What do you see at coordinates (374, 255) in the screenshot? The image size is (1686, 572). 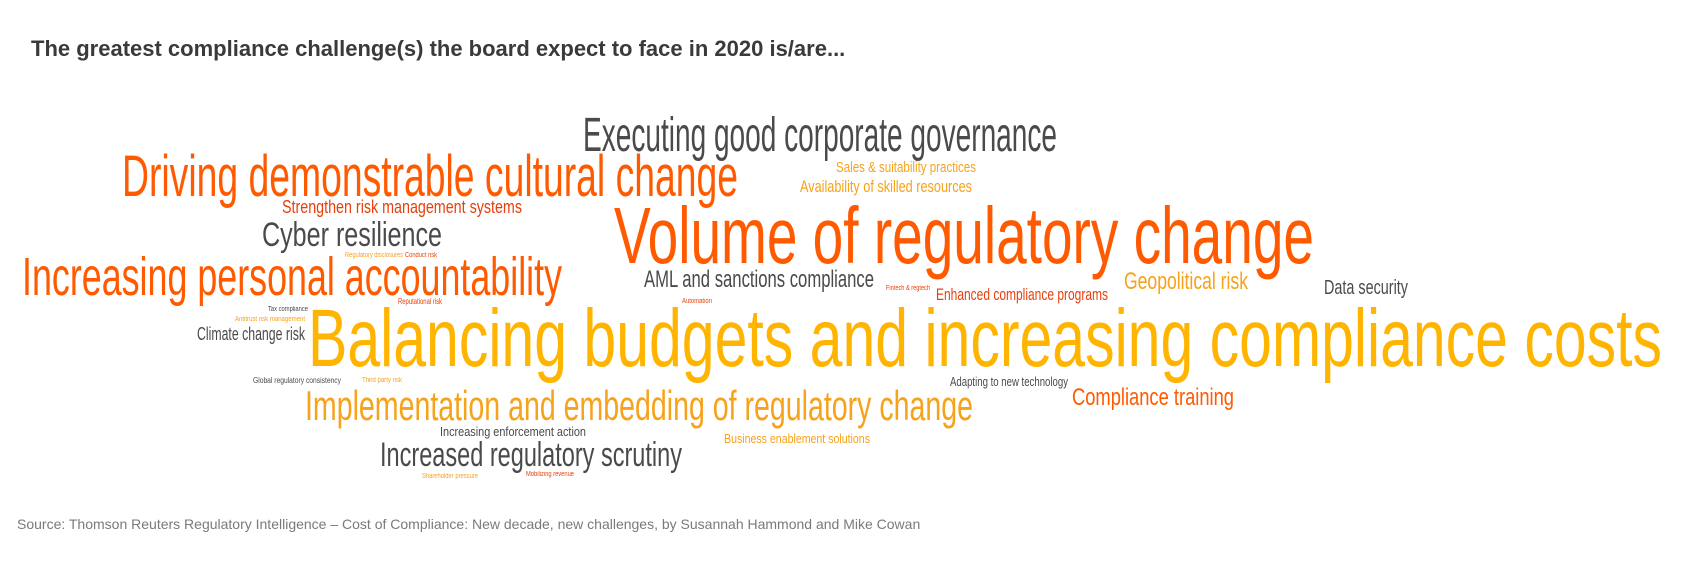 I see `word-regulatory-disclosures: Regulatory disclosures` at bounding box center [374, 255].